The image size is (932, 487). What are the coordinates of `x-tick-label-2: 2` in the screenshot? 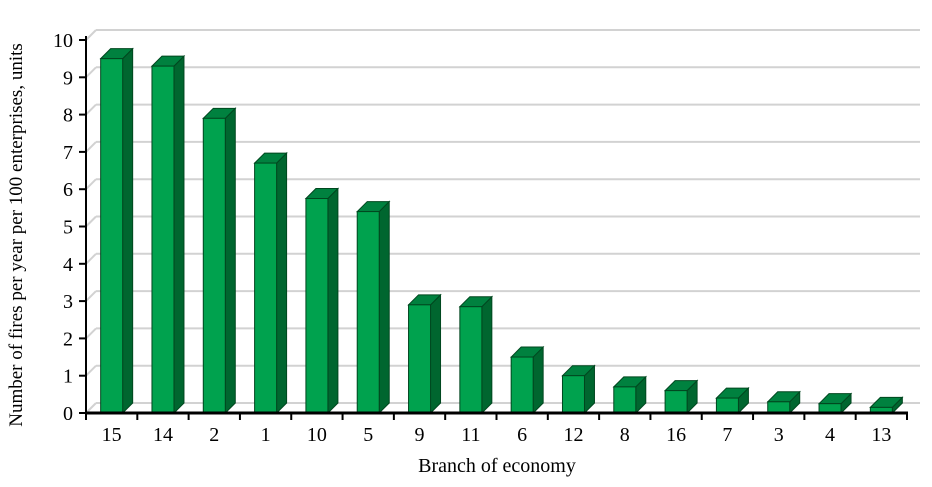 It's located at (214, 435).